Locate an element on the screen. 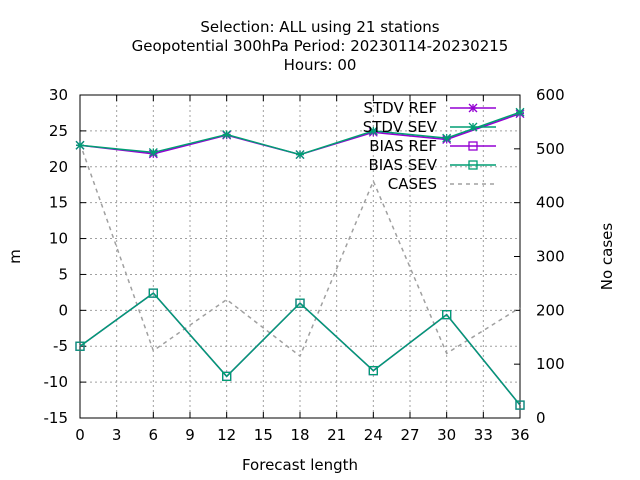 The width and height of the screenshot is (640, 480). legend-label: CASES is located at coordinates (412, 184).